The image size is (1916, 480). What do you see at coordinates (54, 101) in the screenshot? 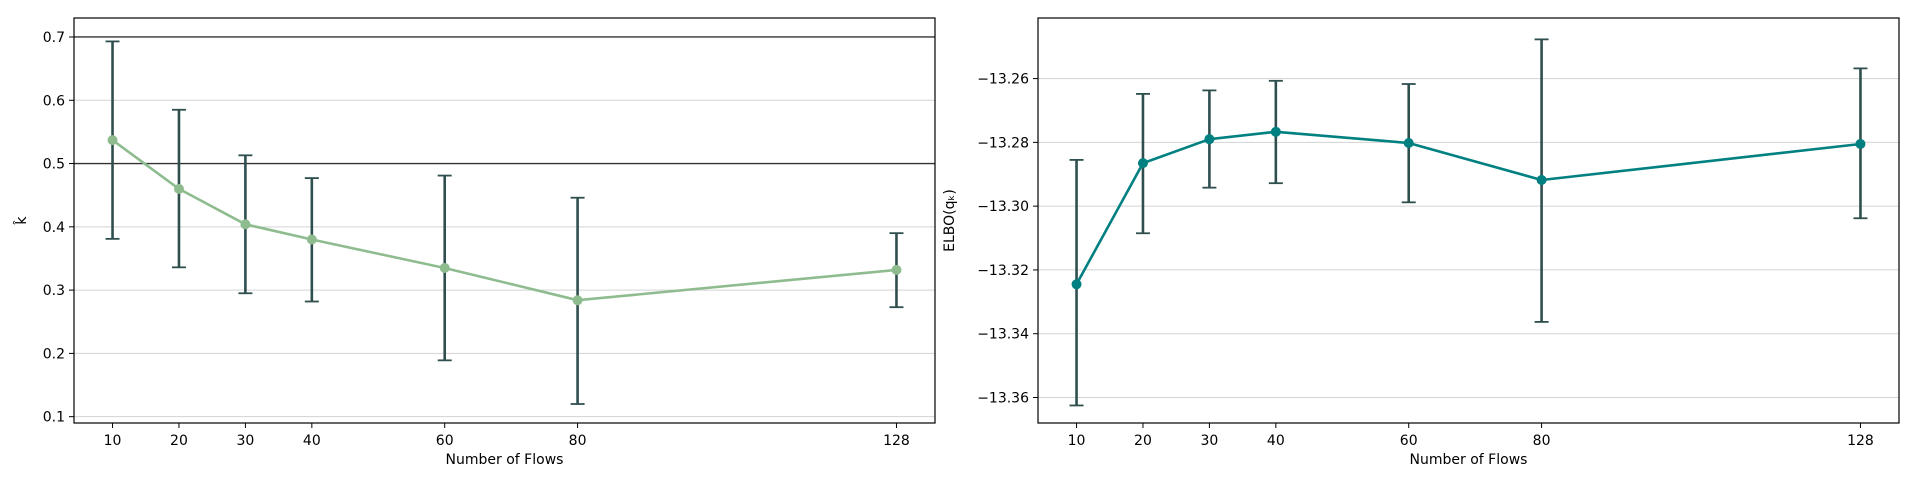
I see `y-tick-label: 0.6` at bounding box center [54, 101].